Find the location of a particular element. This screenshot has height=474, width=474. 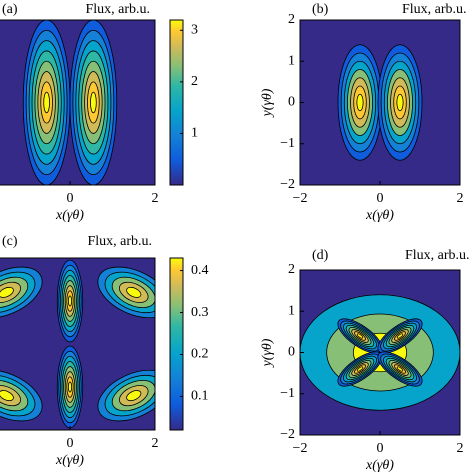

colorbar-tick-label: 2 is located at coordinates (194, 81).